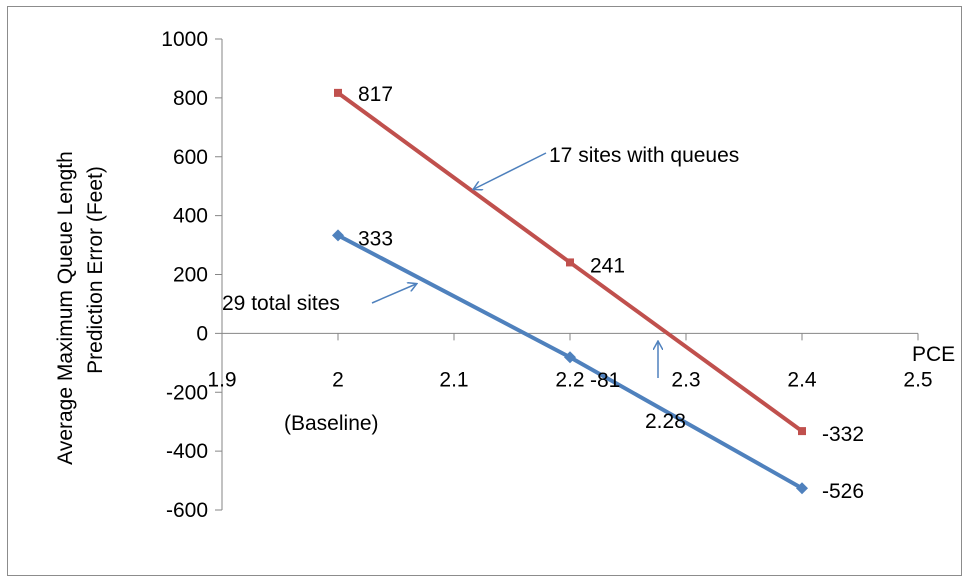  What do you see at coordinates (190, 157) in the screenshot?
I see `y-tick-label: 600` at bounding box center [190, 157].